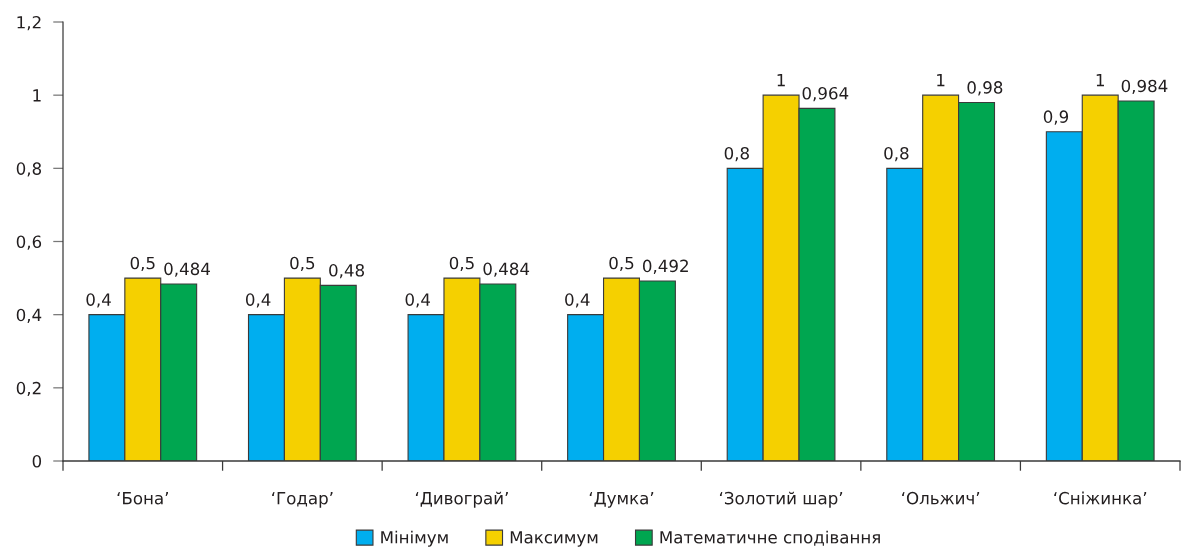  What do you see at coordinates (825, 94) in the screenshot?
I see `data-label: 0,964` at bounding box center [825, 94].